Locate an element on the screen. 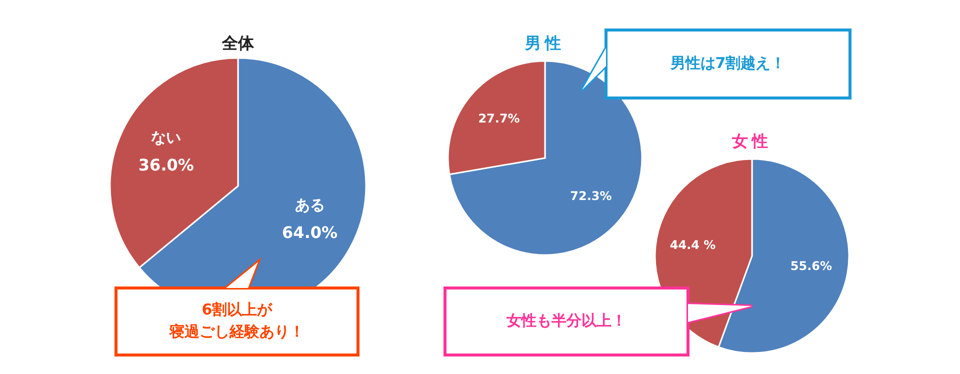  data-label: 72.3% is located at coordinates (591, 196).